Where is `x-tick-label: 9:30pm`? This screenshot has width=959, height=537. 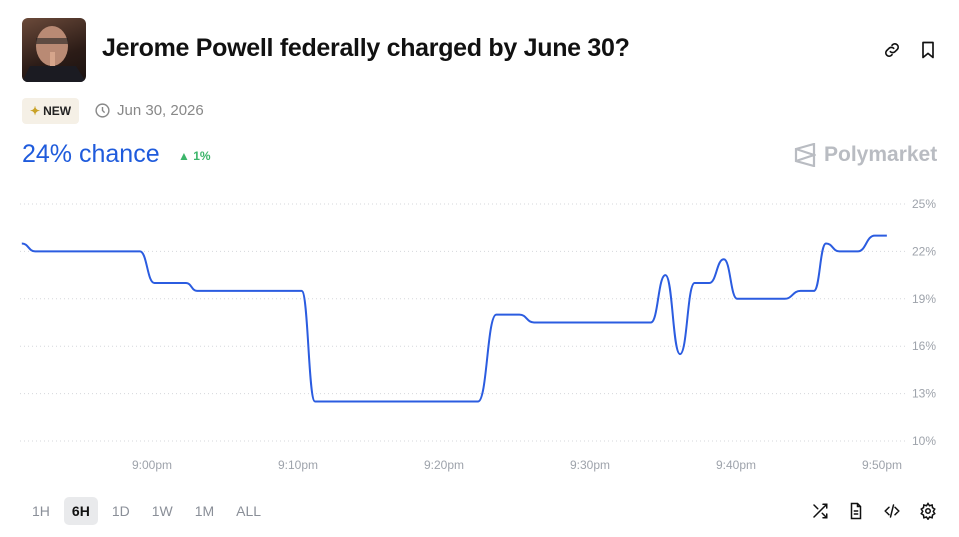
x-tick-label: 9:30pm is located at coordinates (590, 465).